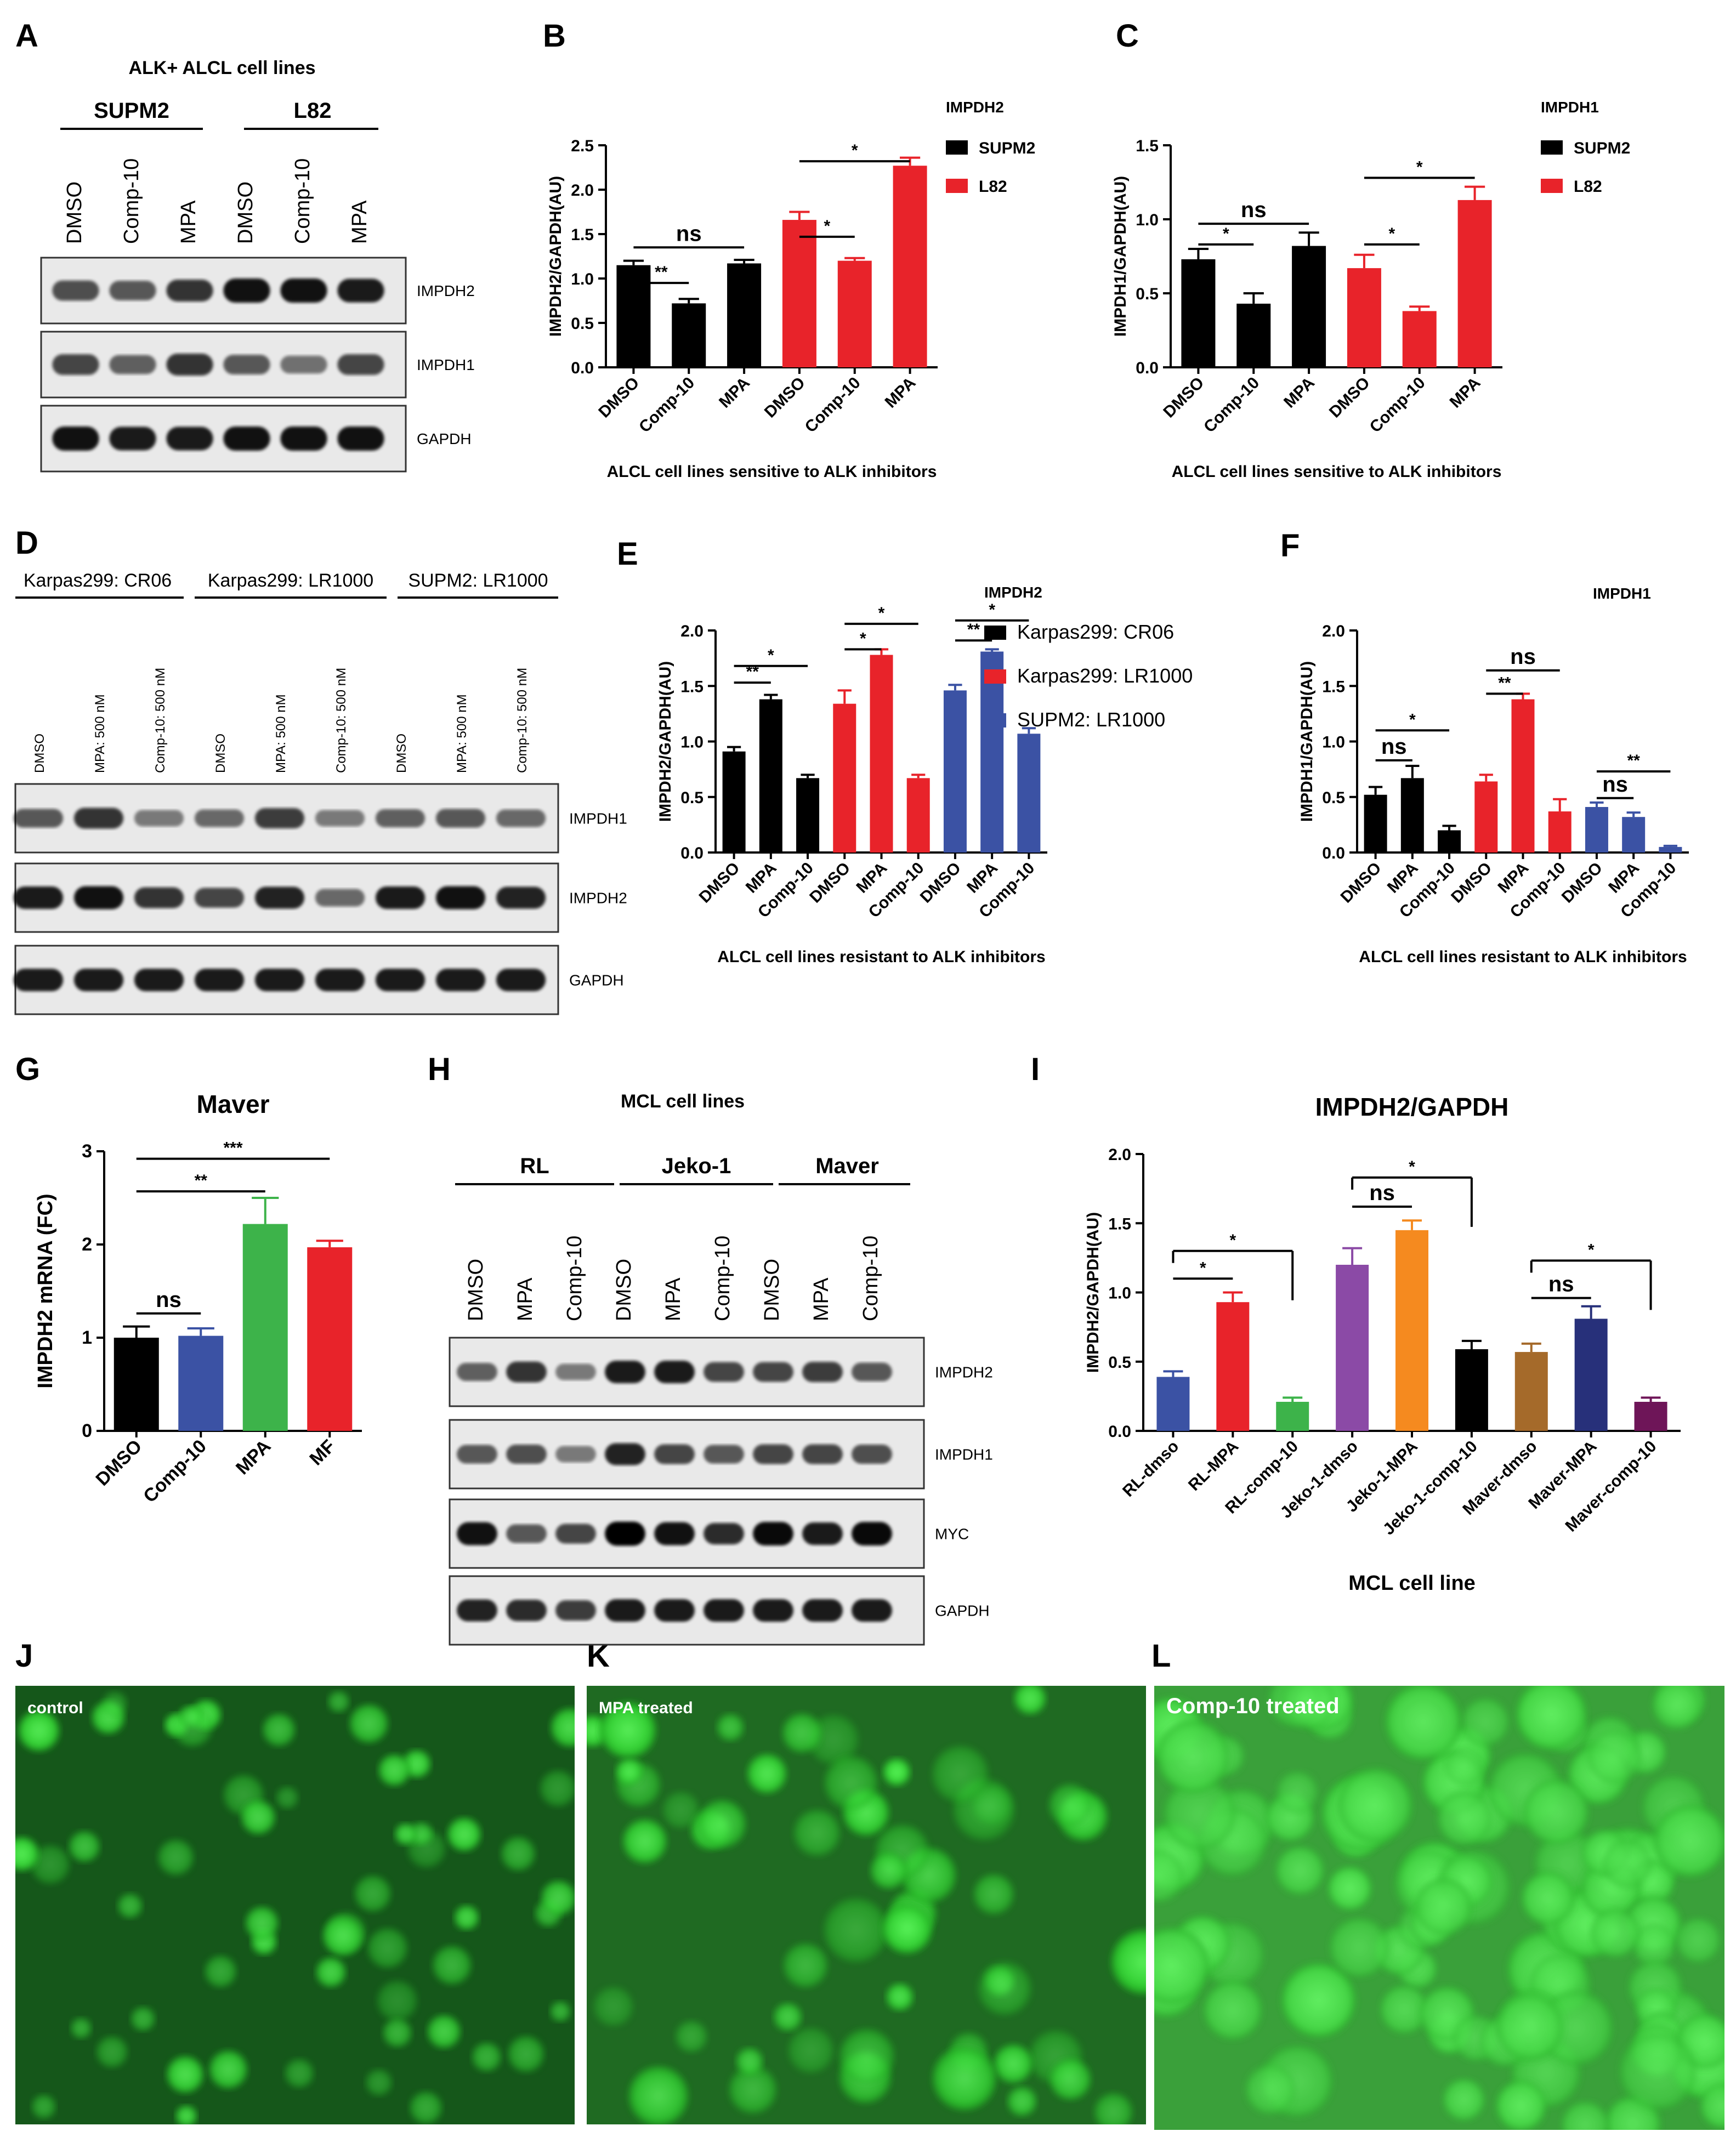  I want to click on y-tick-label: 0, so click(87, 1430).